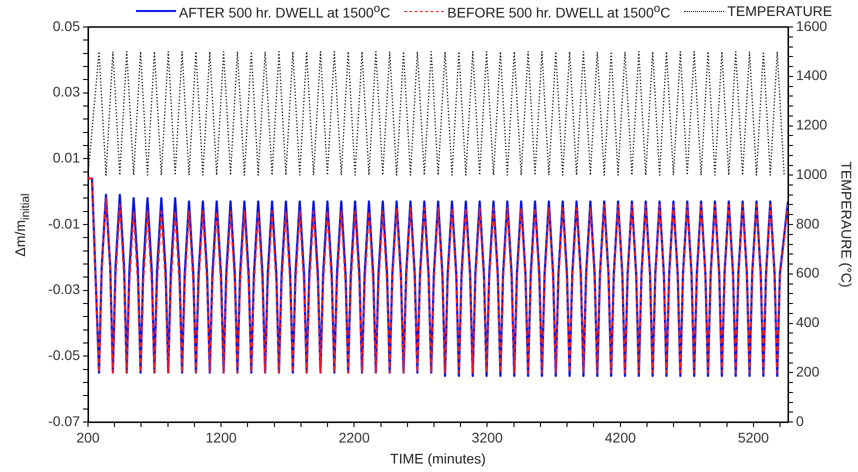  I want to click on y-tick-label: -0.03, so click(64, 289).